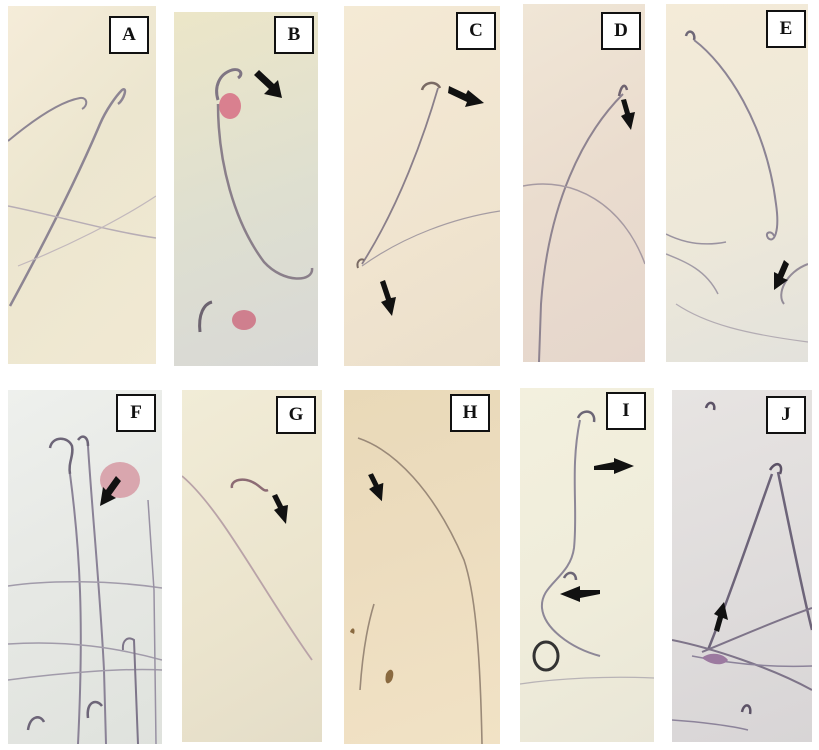 Image resolution: width=819 pixels, height=750 pixels. I want to click on panel-j: J, so click(742, 566).